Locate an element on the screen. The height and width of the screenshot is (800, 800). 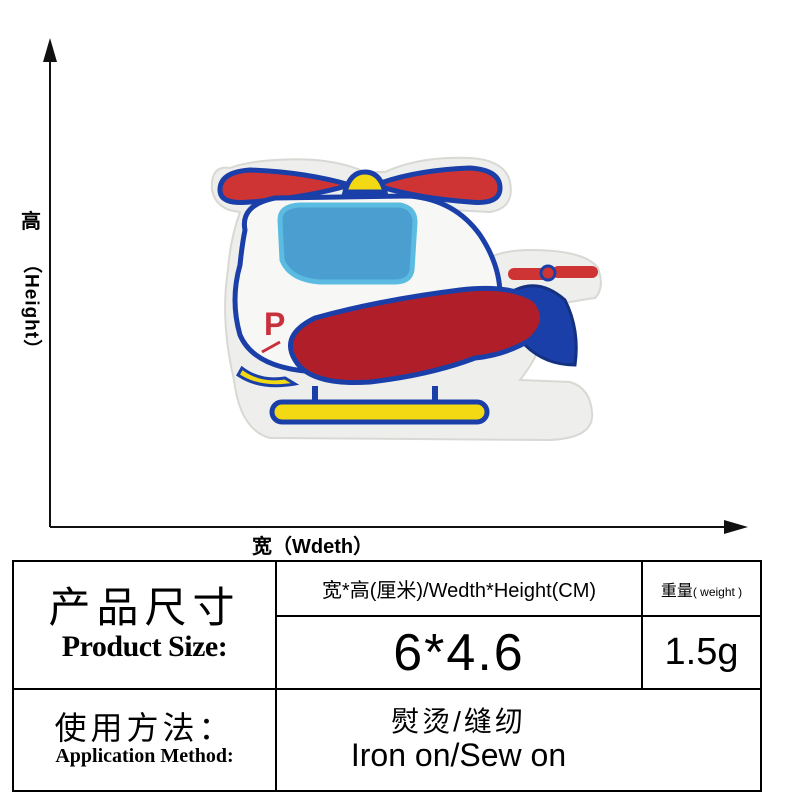
weight-value: 1.5g is located at coordinates (701, 652).